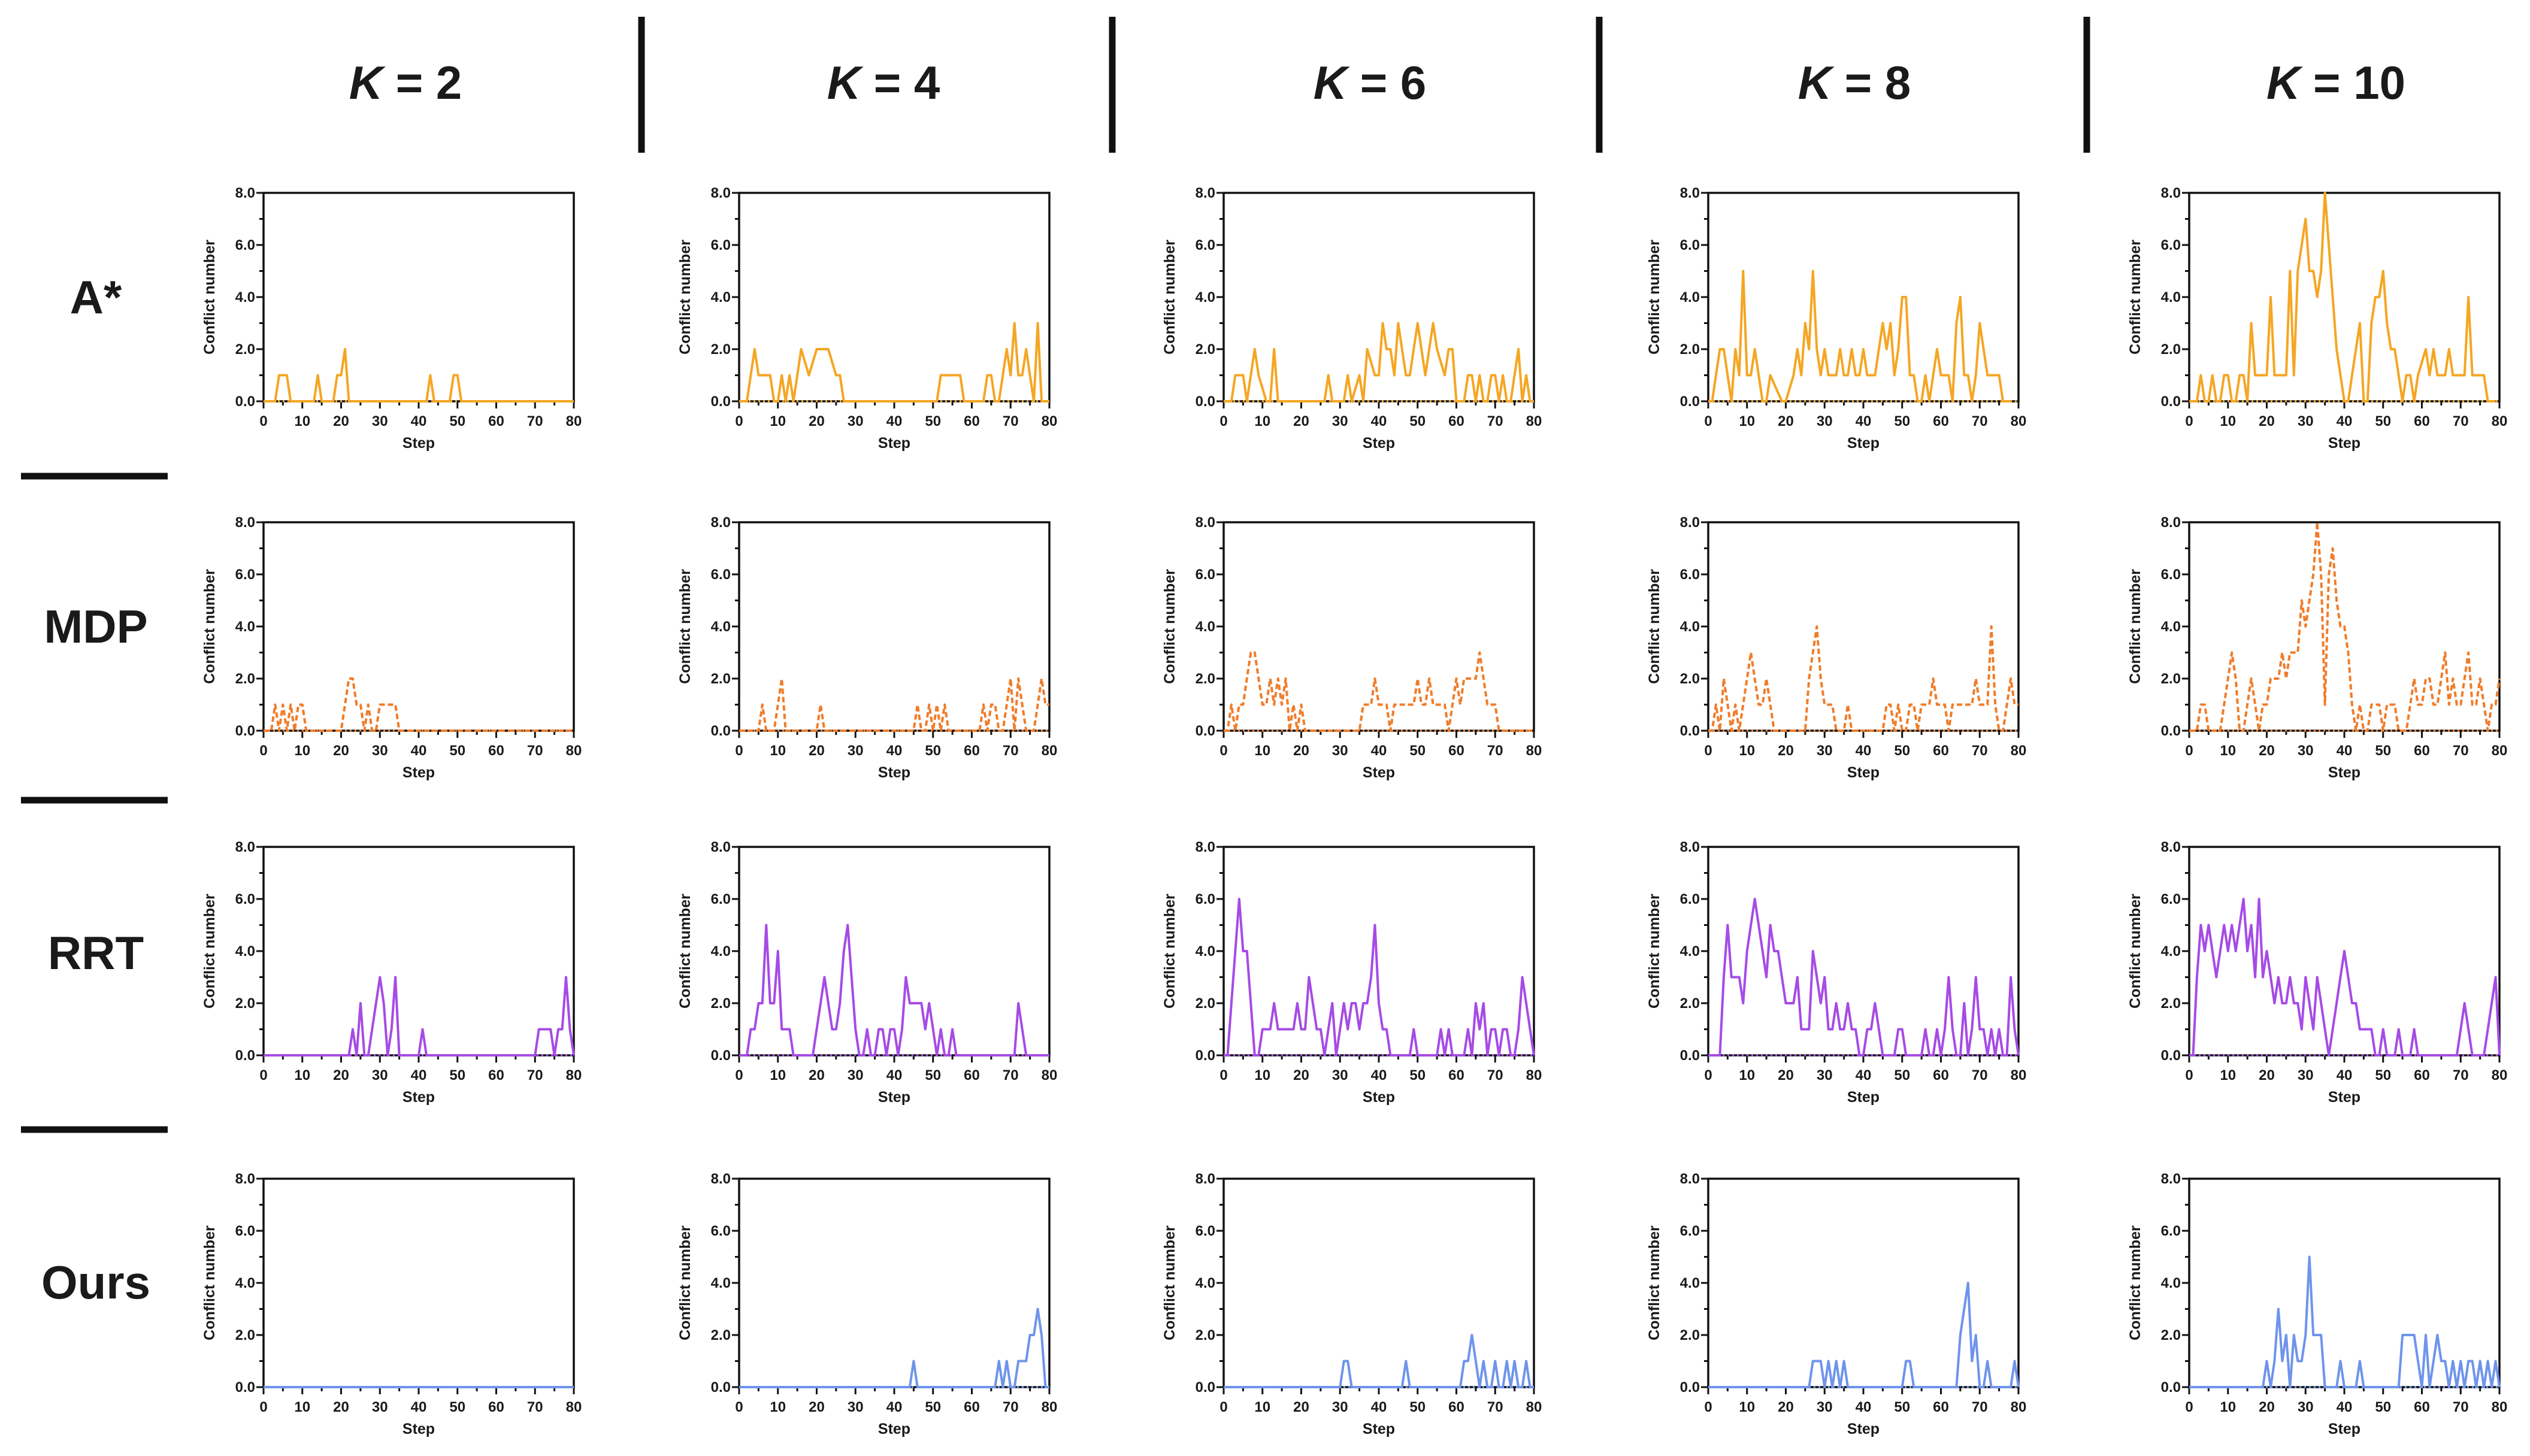 The width and height of the screenshot is (2530, 1456). Describe the element at coordinates (422, 82) in the screenshot. I see `column-header-value: = 2` at that location.